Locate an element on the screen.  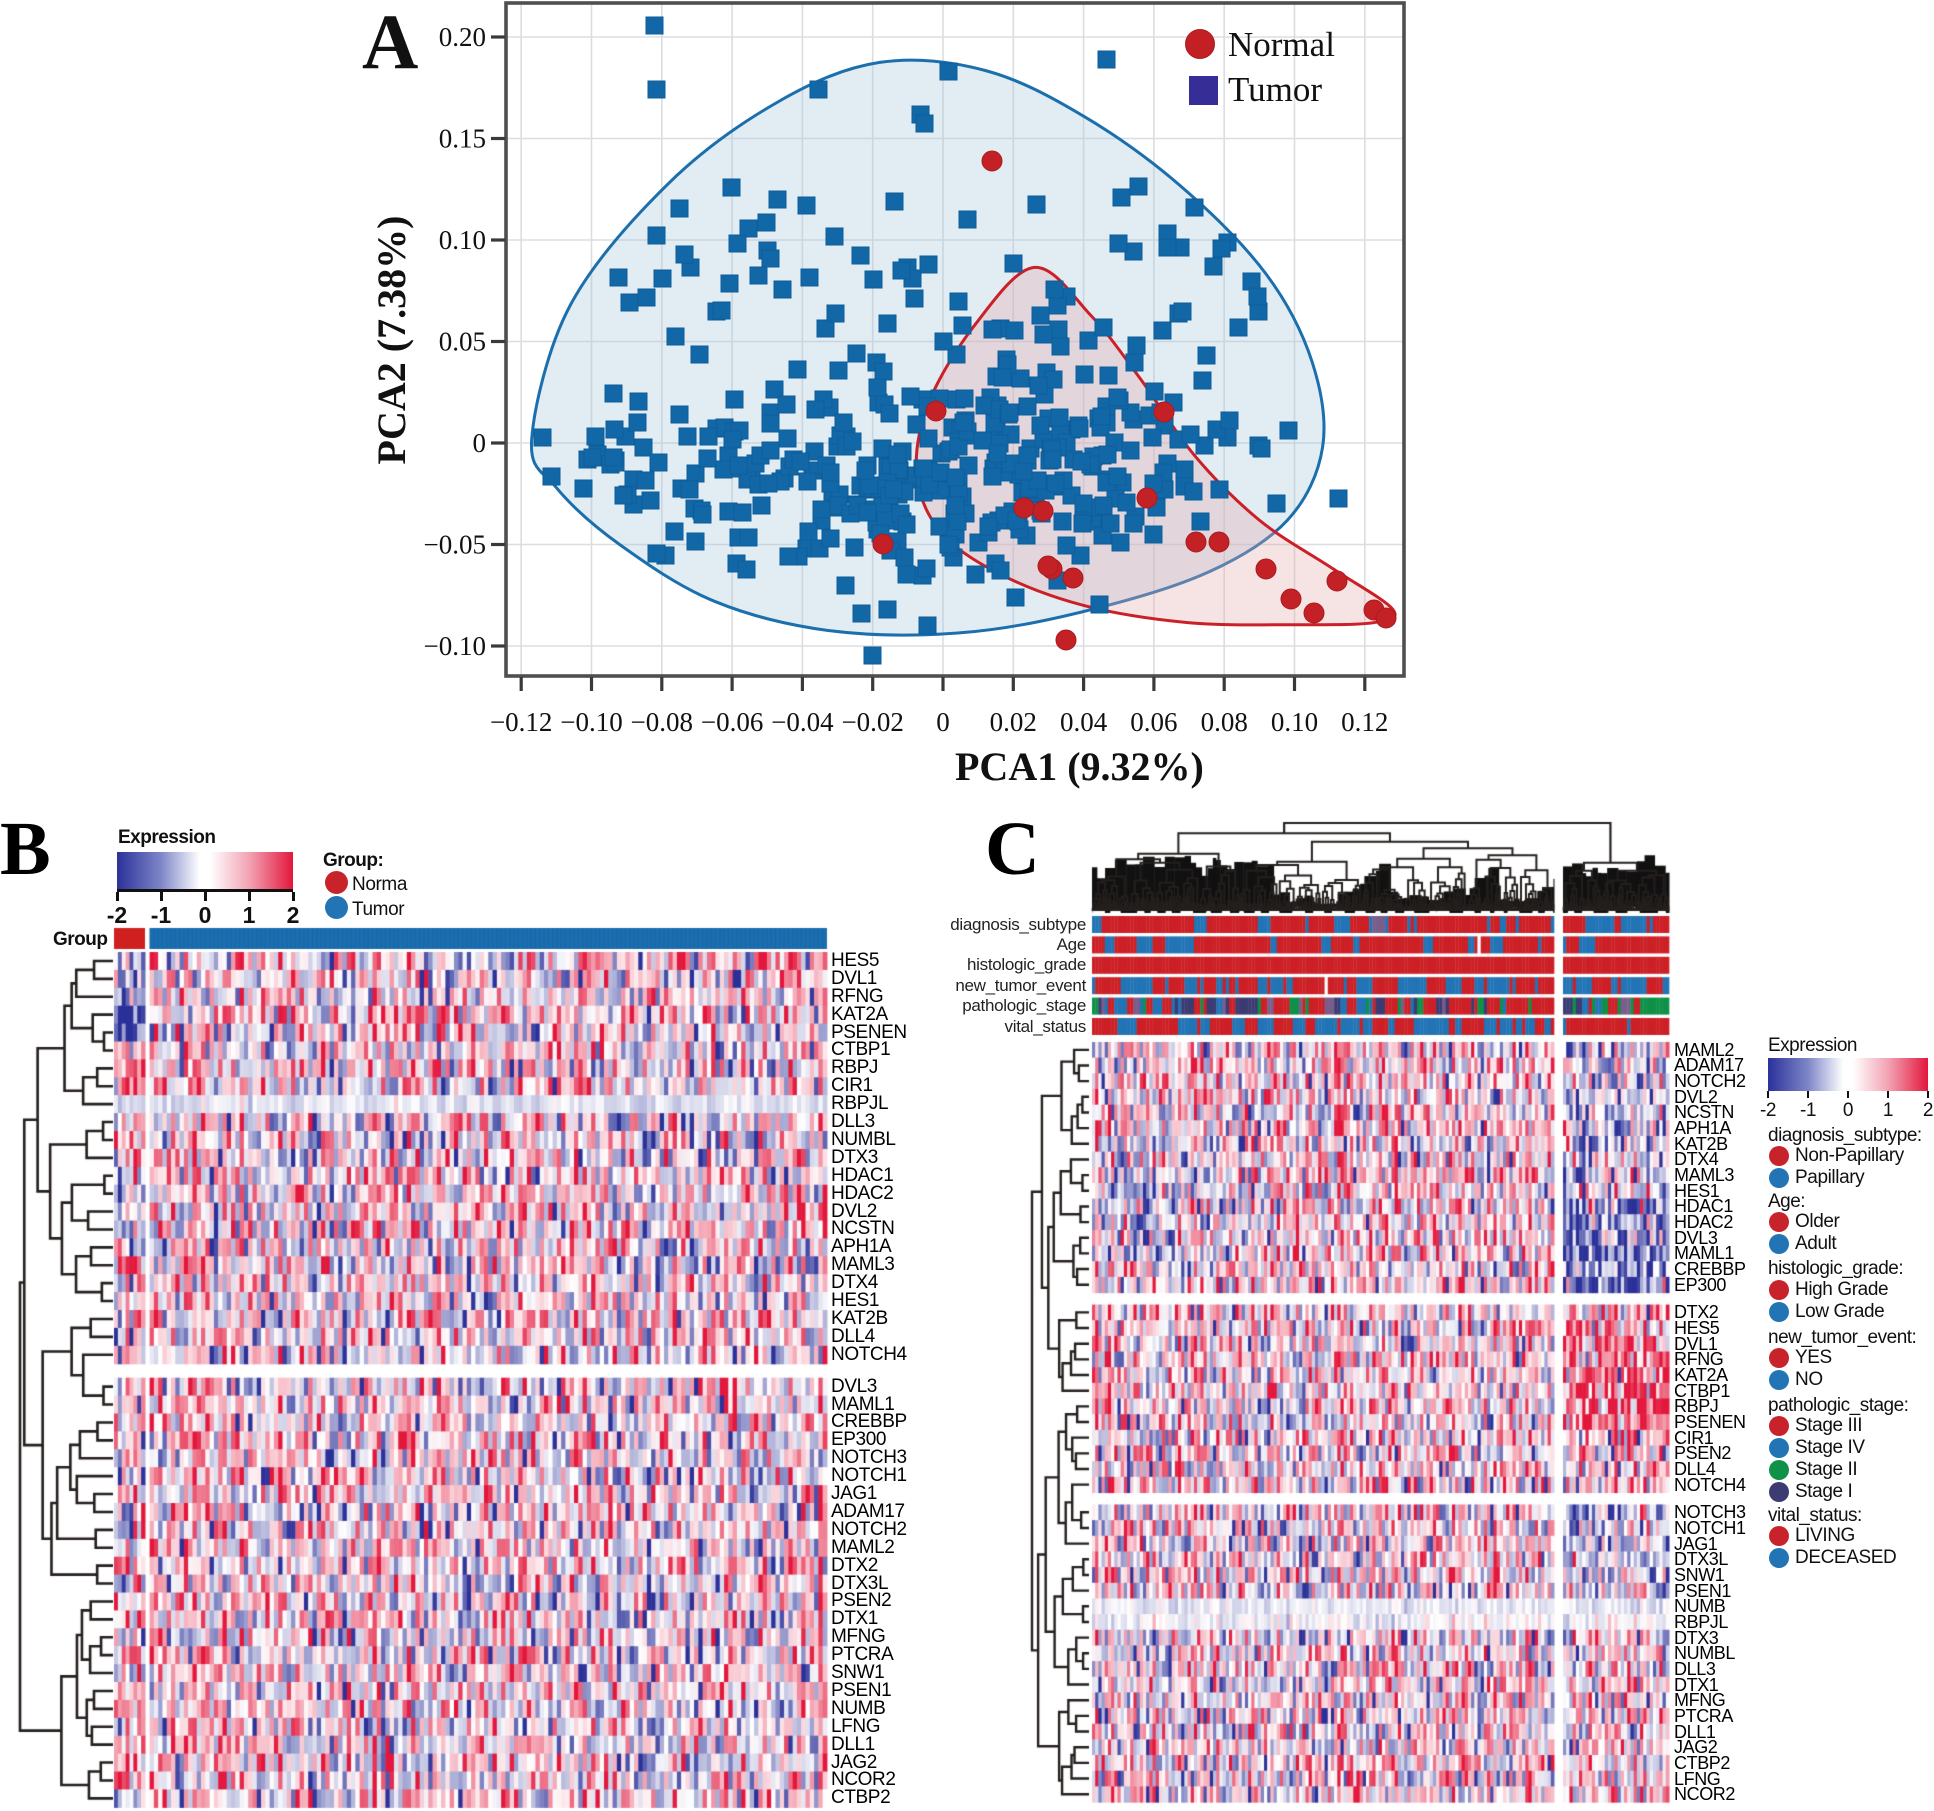
svg-text: Normal is located at coordinates (1281, 44).